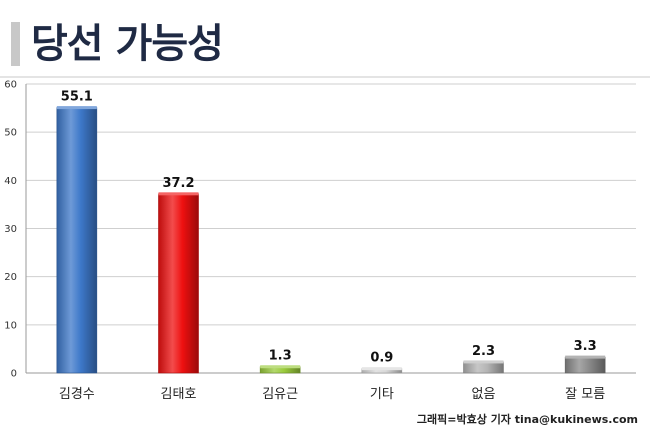 This screenshot has height=434, width=650. I want to click on y-tick-label: 50, so click(10, 133).